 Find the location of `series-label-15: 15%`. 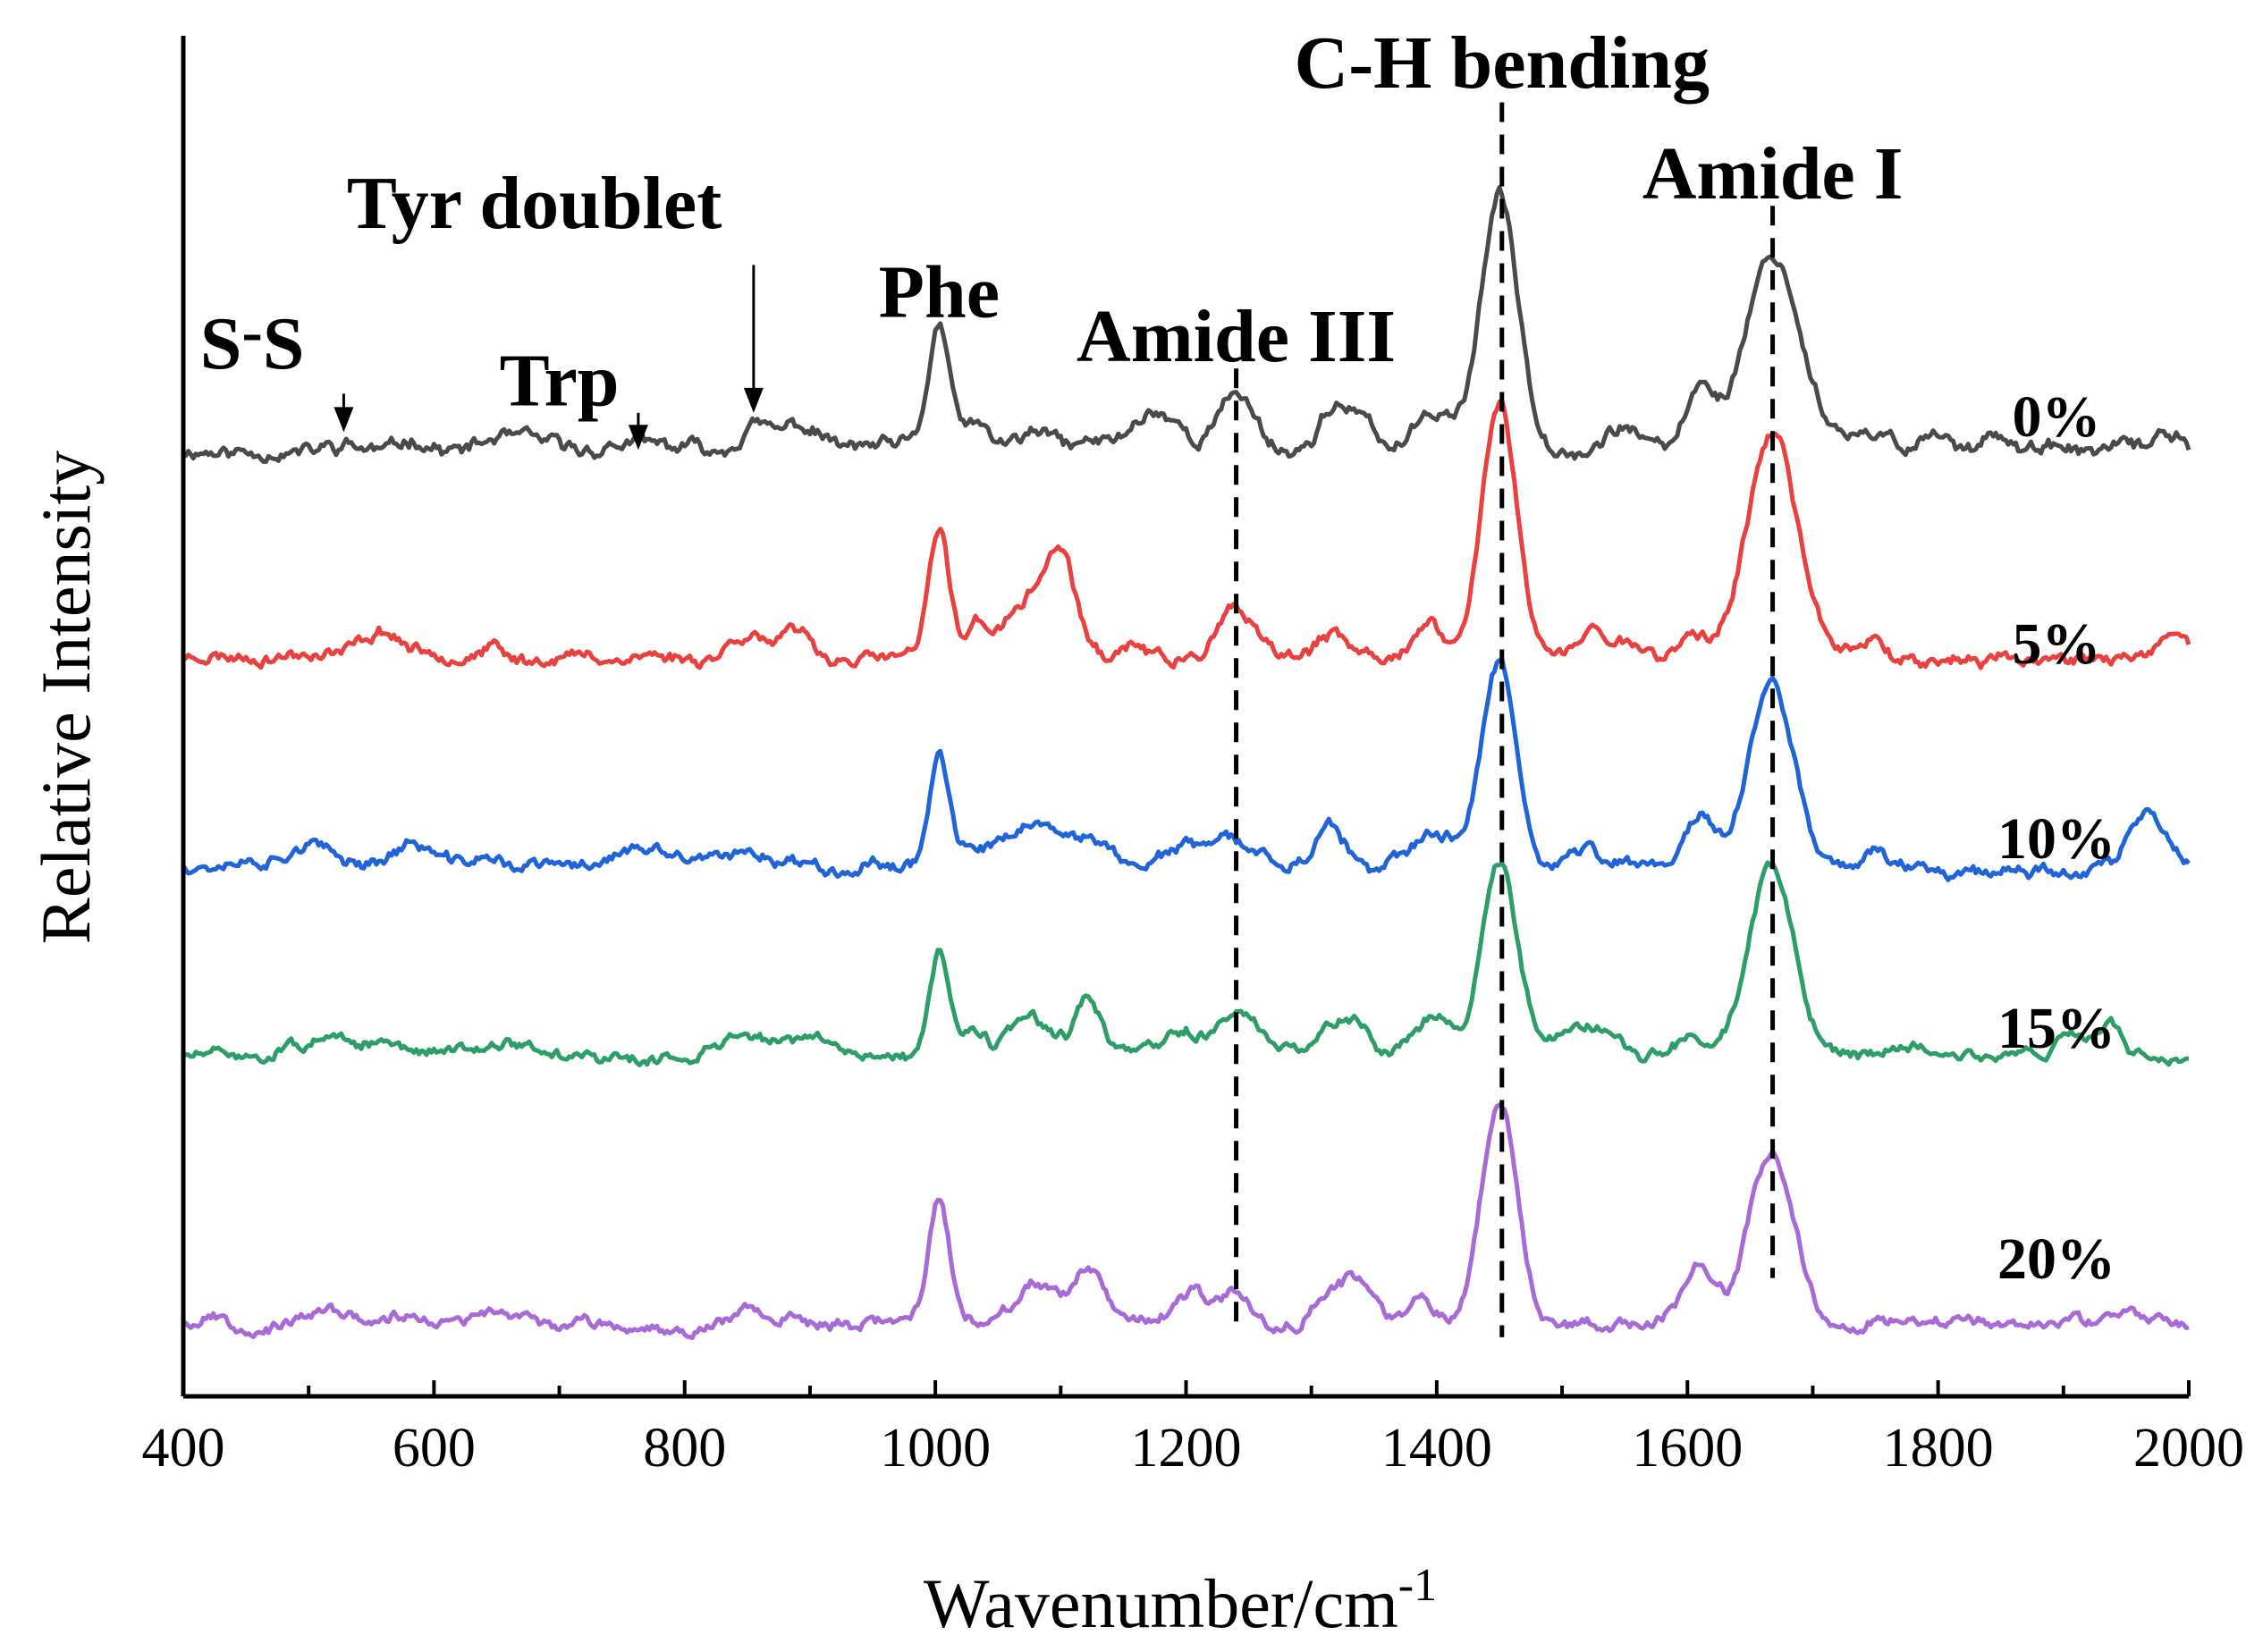

series-label-15: 15% is located at coordinates (2056, 1028).